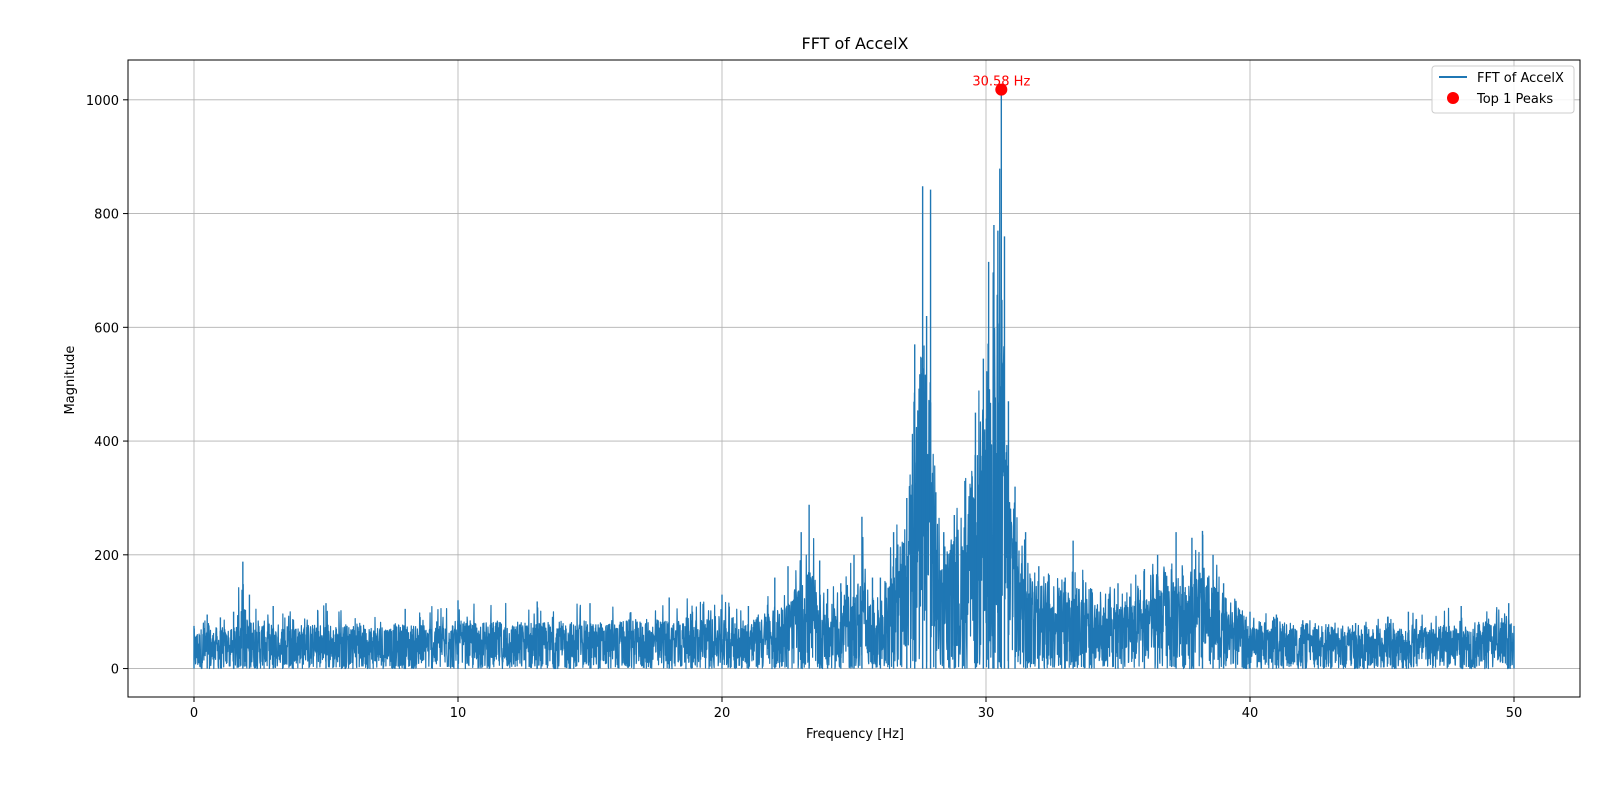  Describe the element at coordinates (458, 713) in the screenshot. I see `x-tick-label: 10` at that location.